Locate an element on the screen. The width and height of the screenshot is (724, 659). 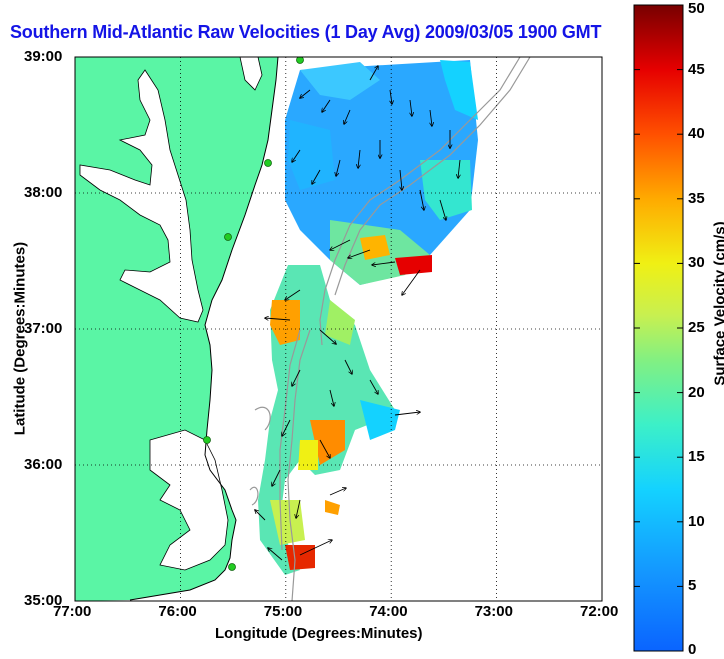
y-tick-label: 37:00 is located at coordinates (43, 328).